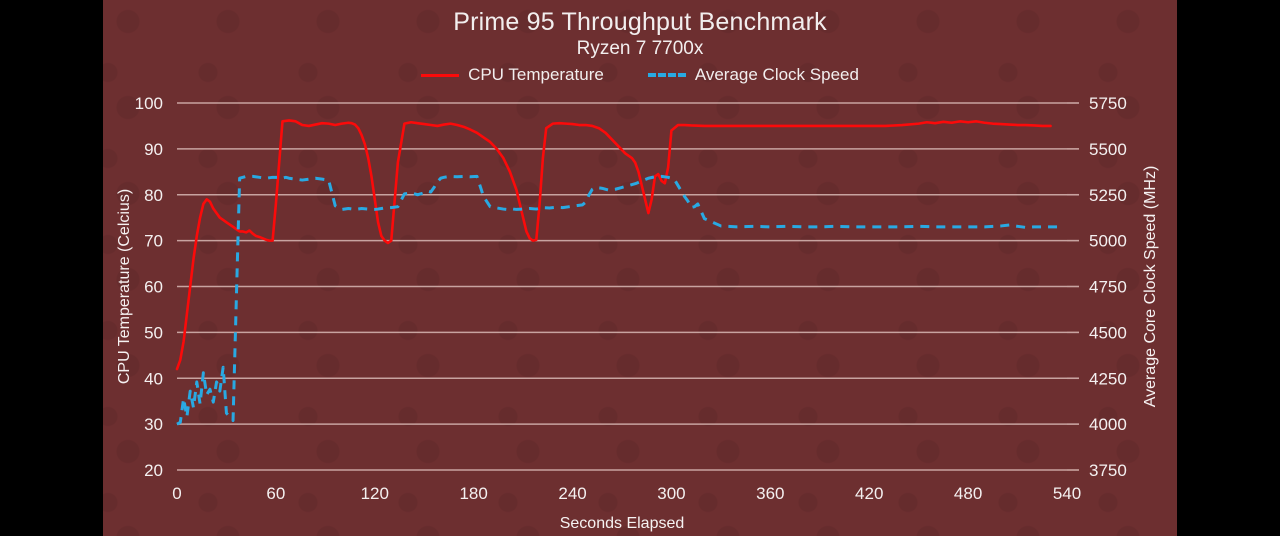  What do you see at coordinates (275, 493) in the screenshot?
I see `x-axis-tick-label: 60` at bounding box center [275, 493].